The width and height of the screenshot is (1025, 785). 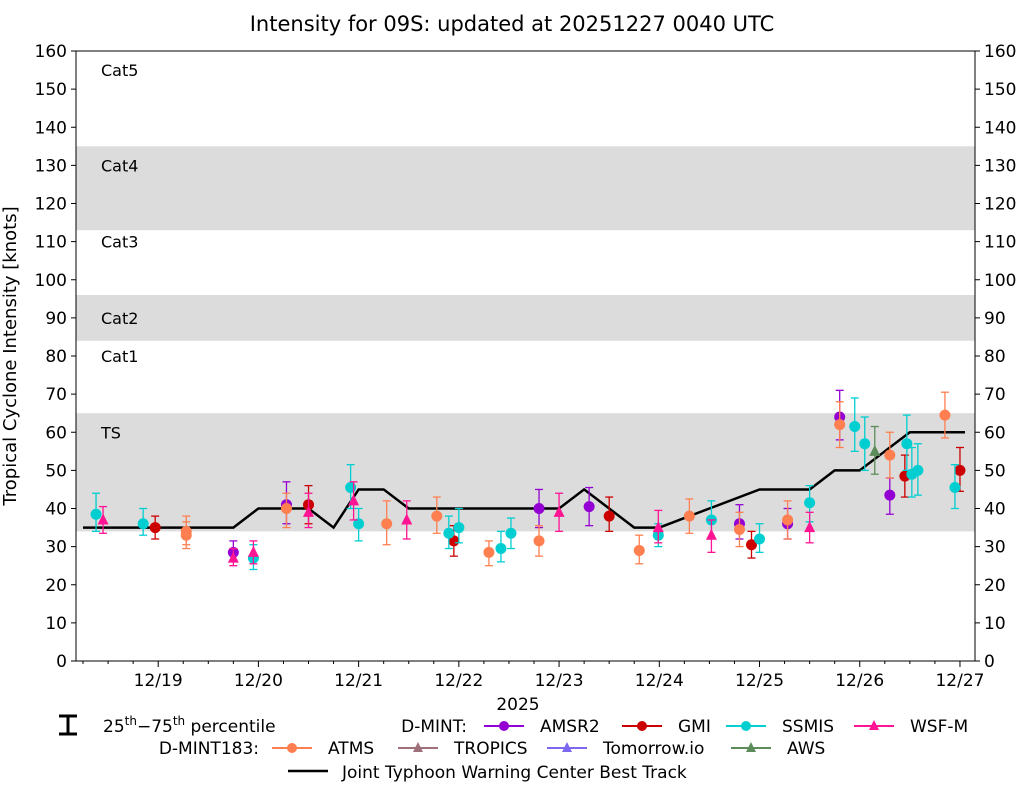 What do you see at coordinates (418, 747) in the screenshot?
I see `legend-marker-tropics` at bounding box center [418, 747].